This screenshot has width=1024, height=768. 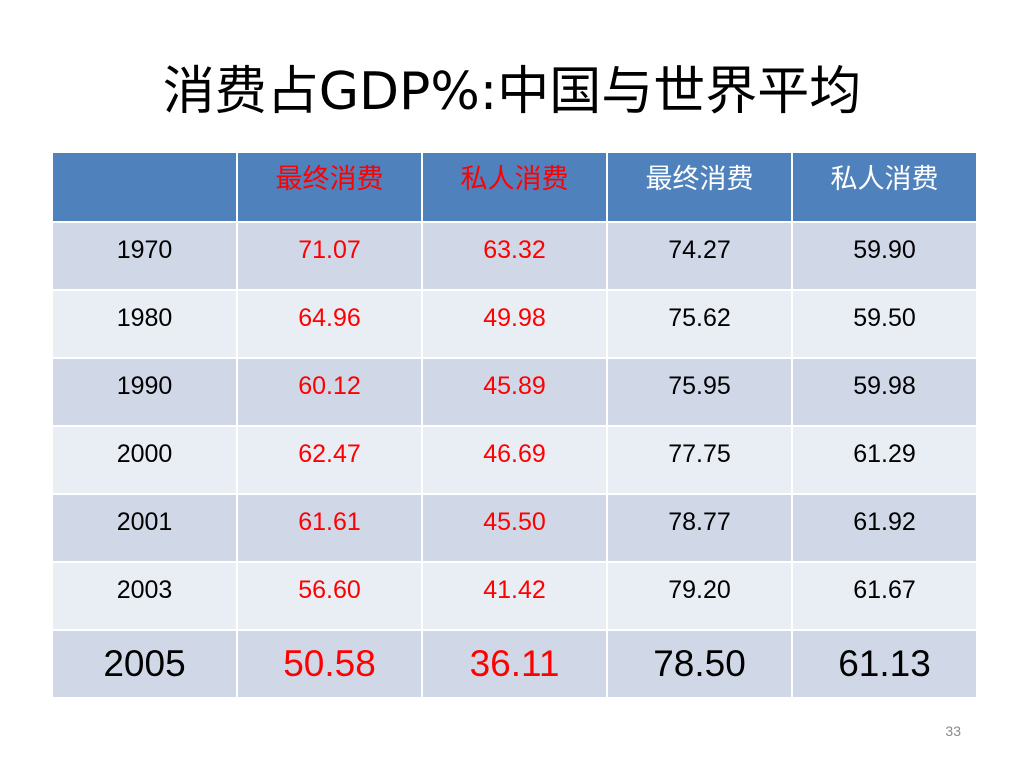 I want to click on china-private-cell: 41.42, so click(x=514, y=596).